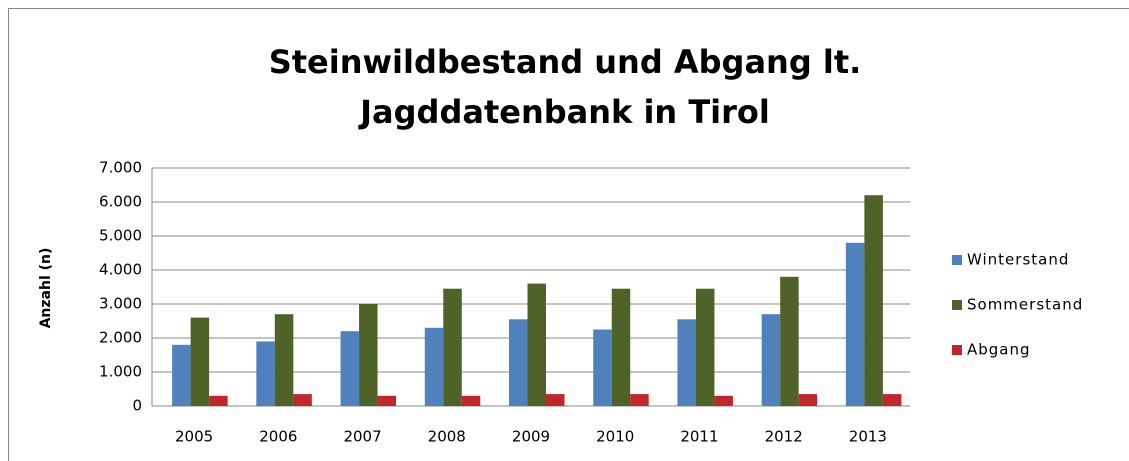  I want to click on x-tick-label: 2005, so click(194, 437).